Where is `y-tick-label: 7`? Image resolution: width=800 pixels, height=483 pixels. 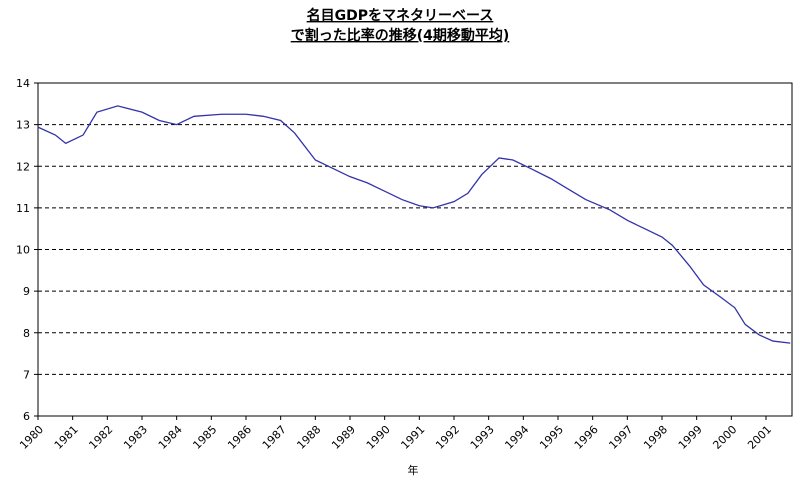 y-tick-label: 7 is located at coordinates (26, 374).